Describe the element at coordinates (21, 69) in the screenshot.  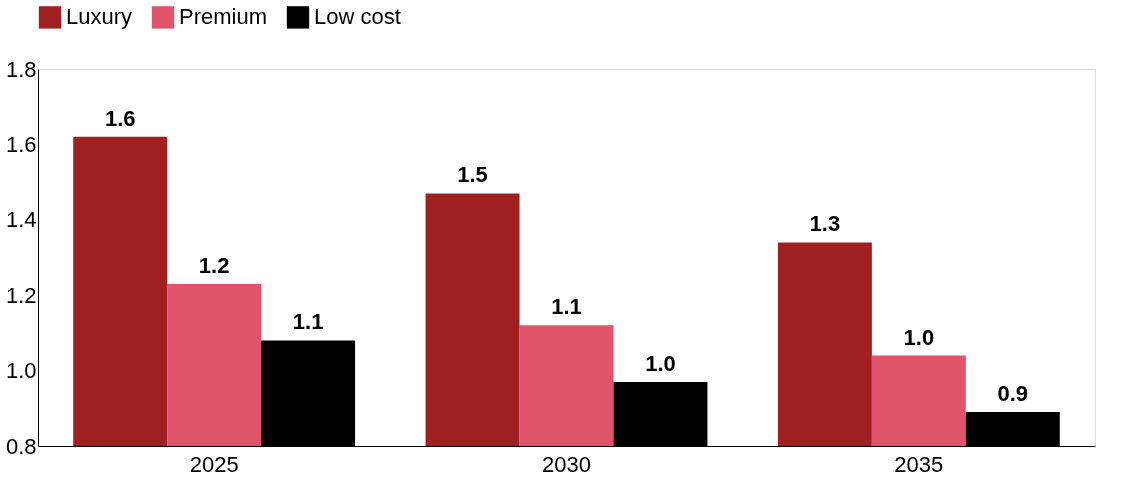
I see `text: 1.8` at that location.